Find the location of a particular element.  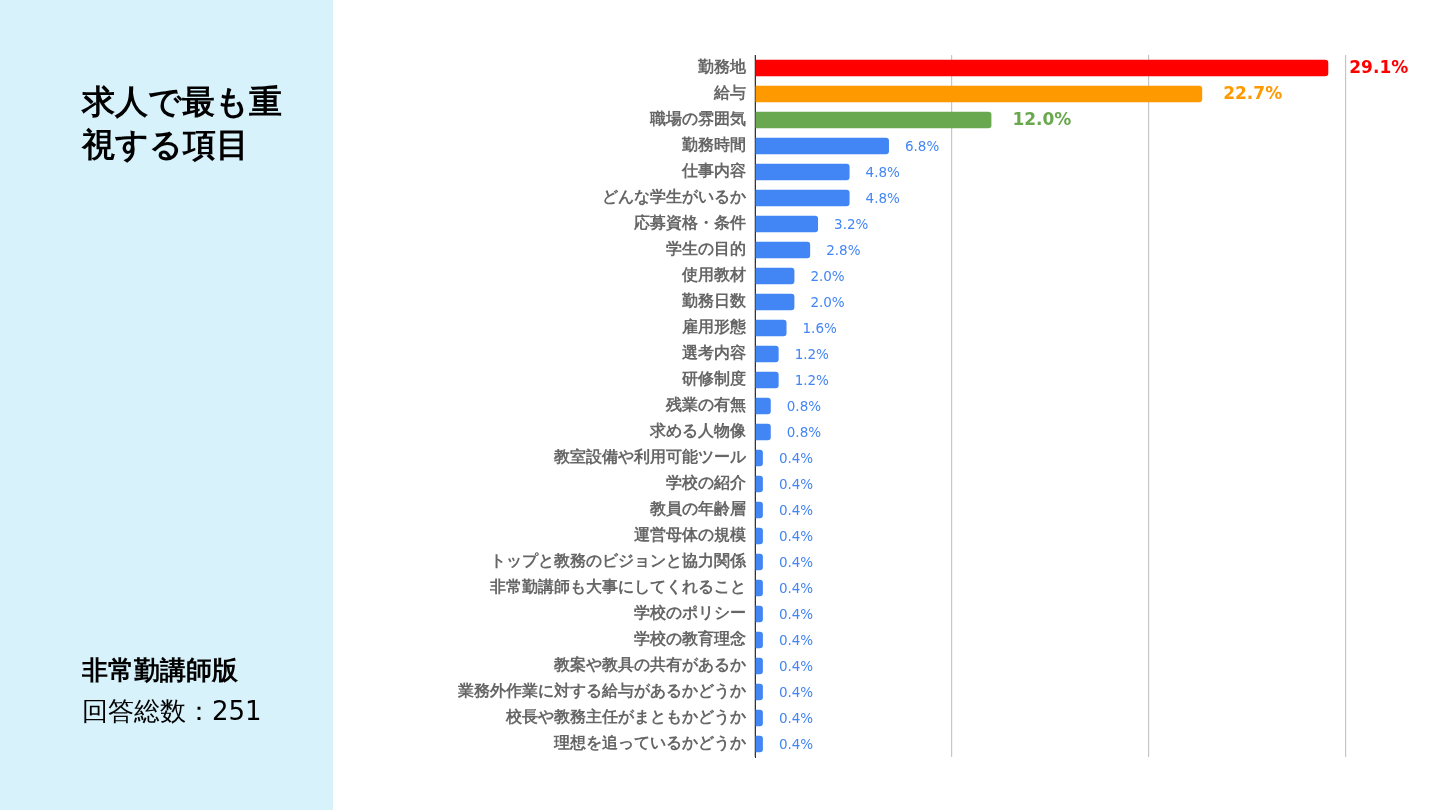

data-label: 6.8% is located at coordinates (922, 145).